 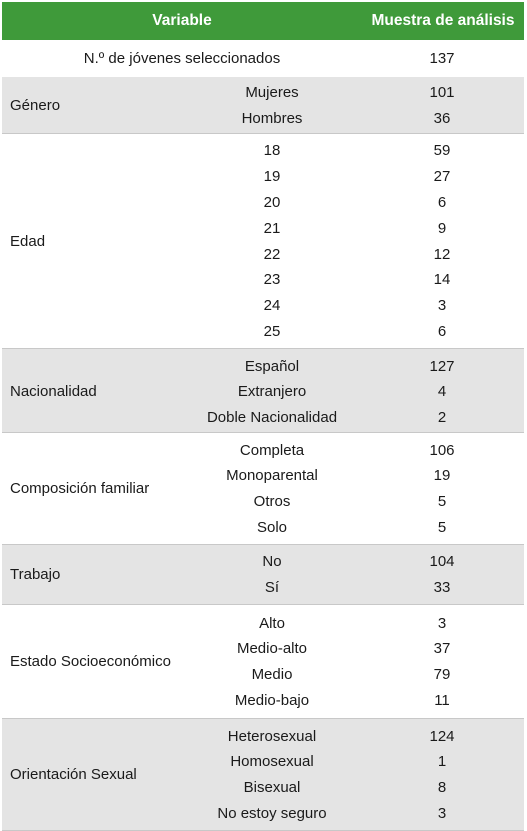 I want to click on table-row: Medio 79, so click(x=358, y=675).